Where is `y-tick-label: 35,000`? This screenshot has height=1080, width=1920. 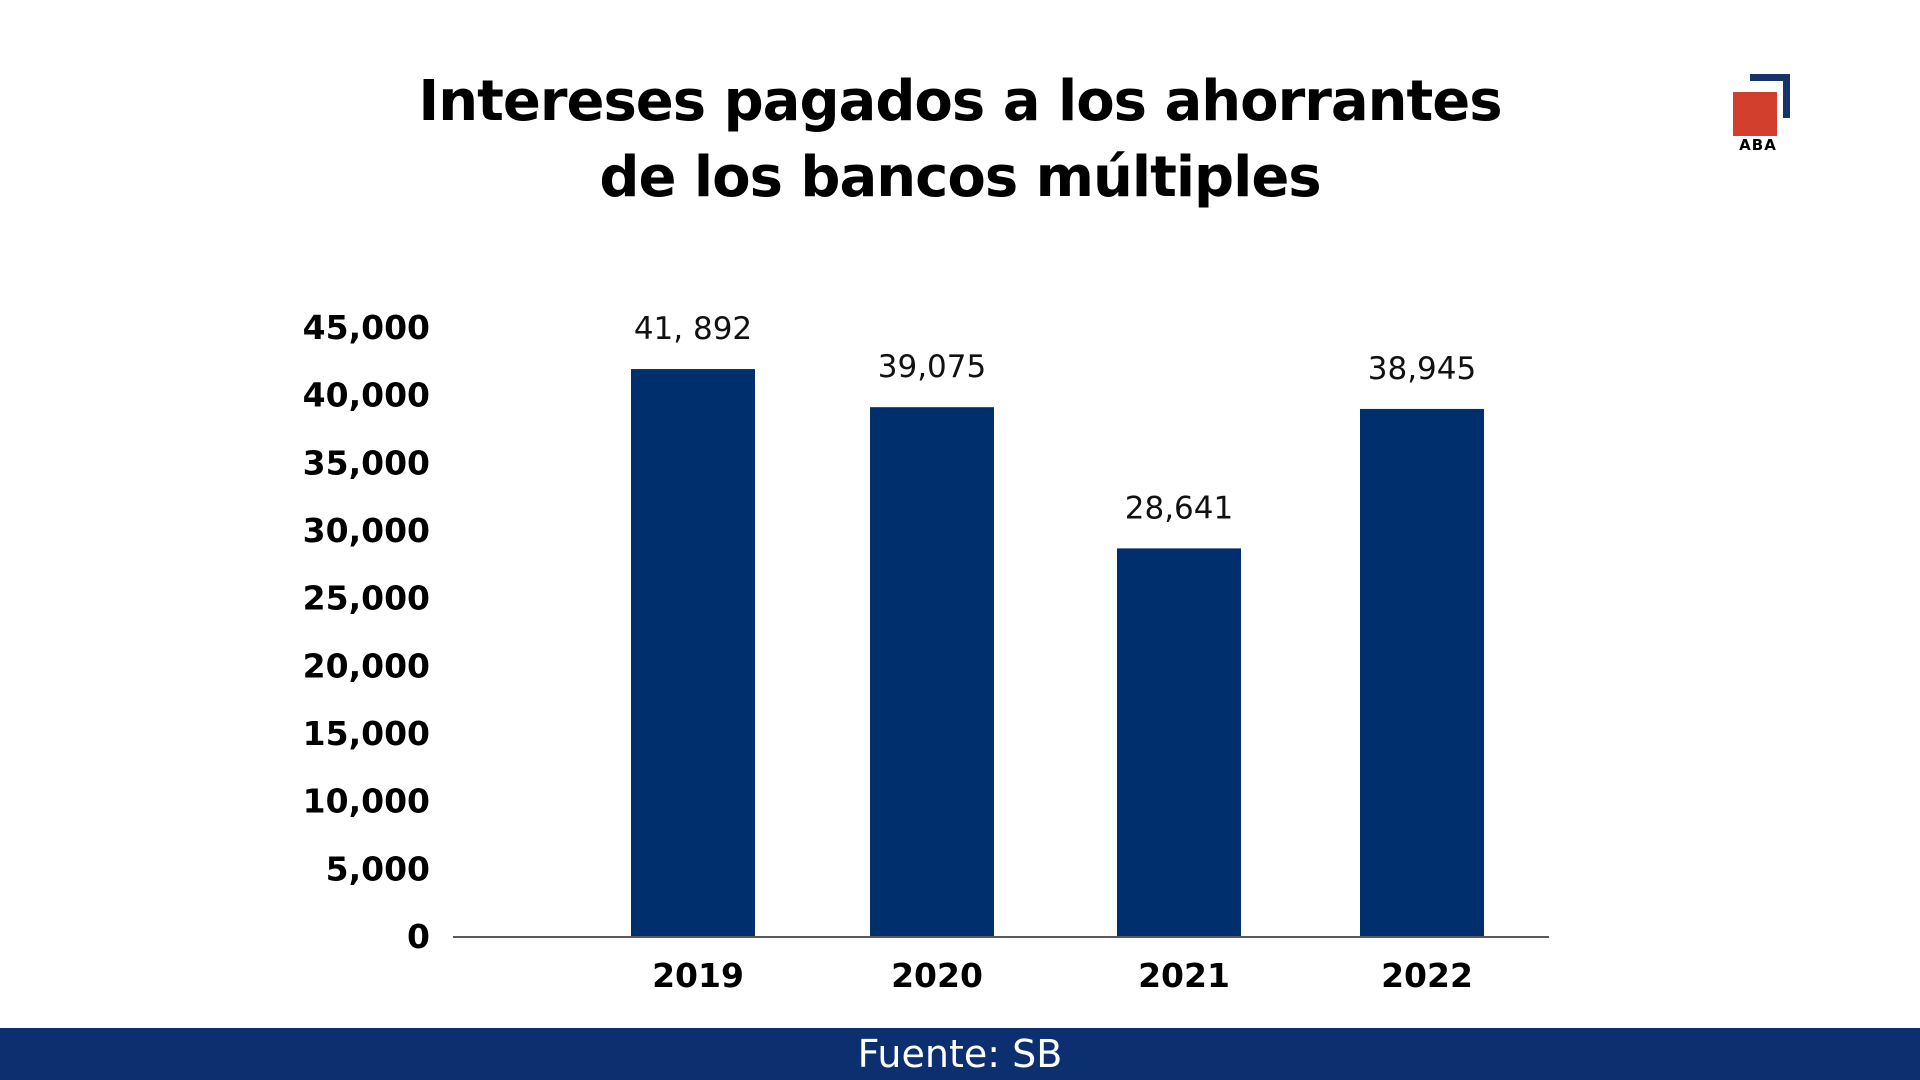
y-tick-label: 35,000 is located at coordinates (366, 462).